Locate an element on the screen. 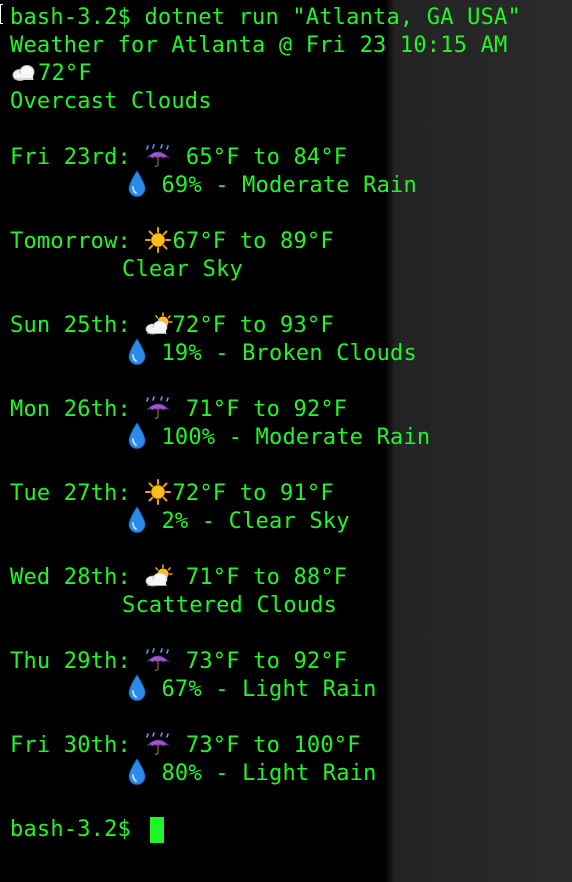  shell-prompt: bash-3.2$ is located at coordinates (77, 829).